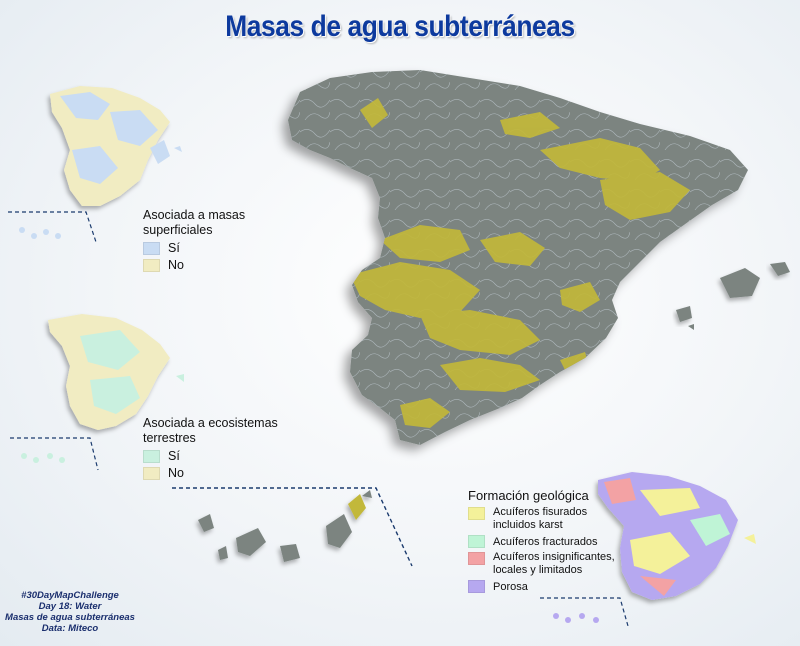 The height and width of the screenshot is (646, 800). Describe the element at coordinates (528, 495) in the screenshot. I see `legend-geologica-title: Formación geológica` at that location.